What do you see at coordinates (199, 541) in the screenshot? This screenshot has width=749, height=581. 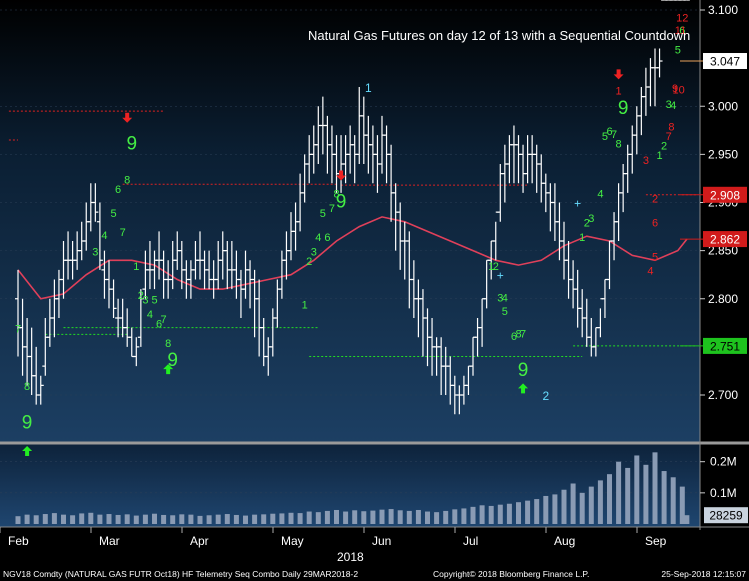 I see `x-month-label: Apr` at bounding box center [199, 541].